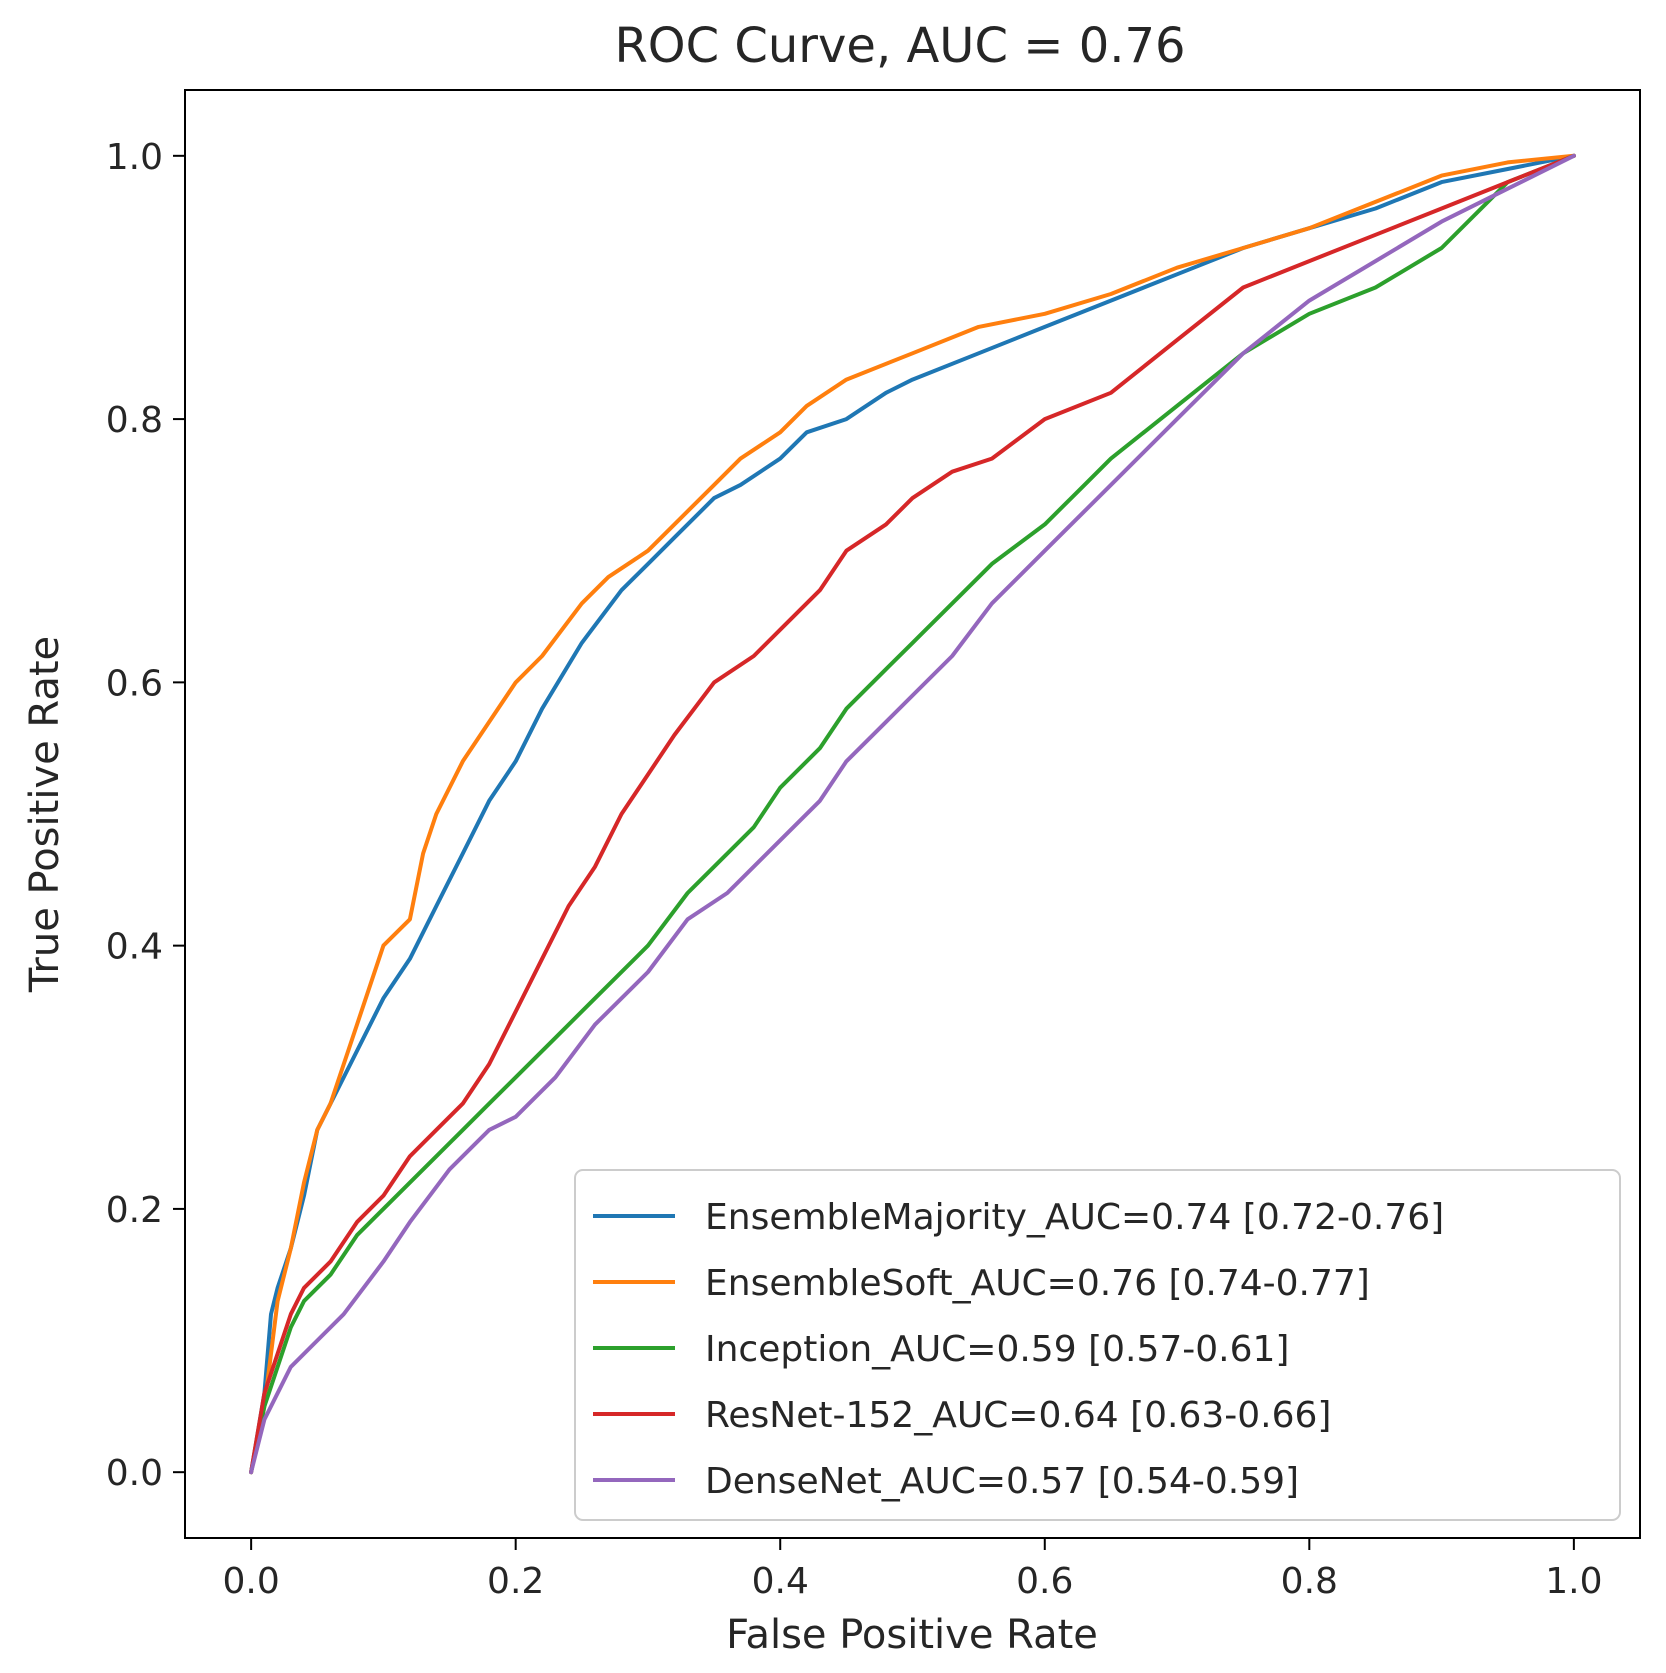 Image resolution: width=1666 pixels, height=1673 pixels. What do you see at coordinates (912, 1635) in the screenshot?
I see `x-axis-label: False Positive Rate` at bounding box center [912, 1635].